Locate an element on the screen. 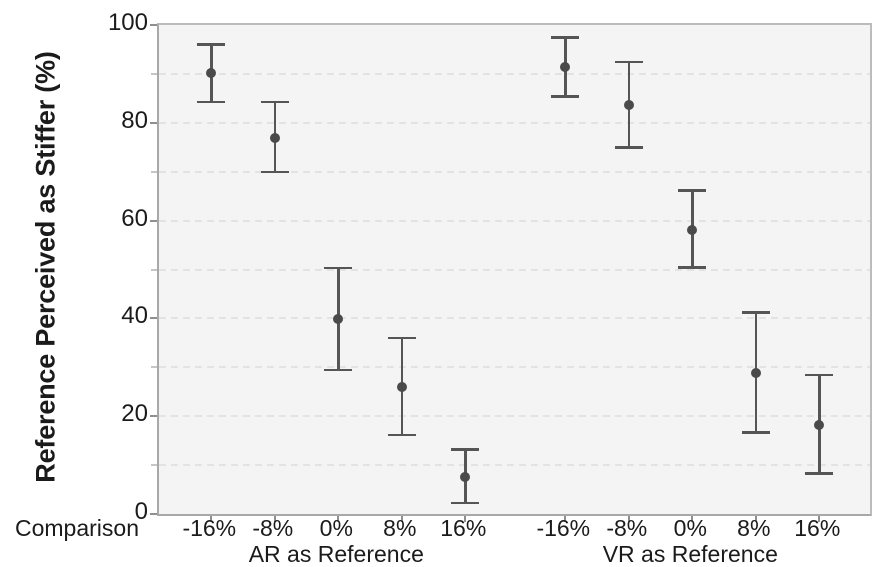  x-axis-group-label: AR as Reference is located at coordinates (336, 554).